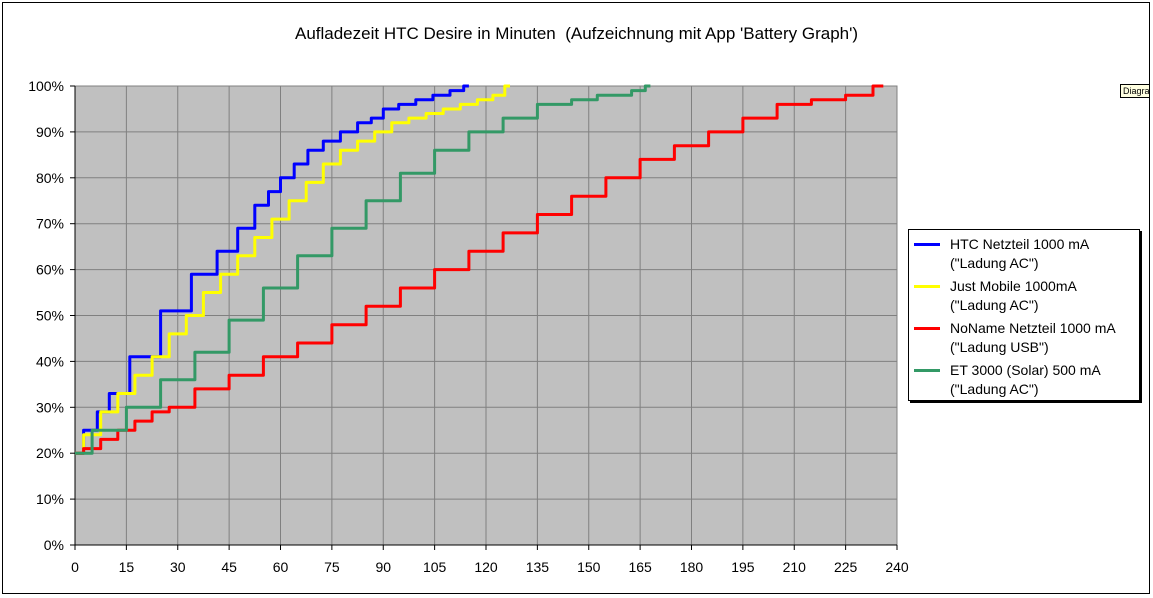 The width and height of the screenshot is (1153, 598). I want to click on x-tick-label: 105, so click(435, 567).